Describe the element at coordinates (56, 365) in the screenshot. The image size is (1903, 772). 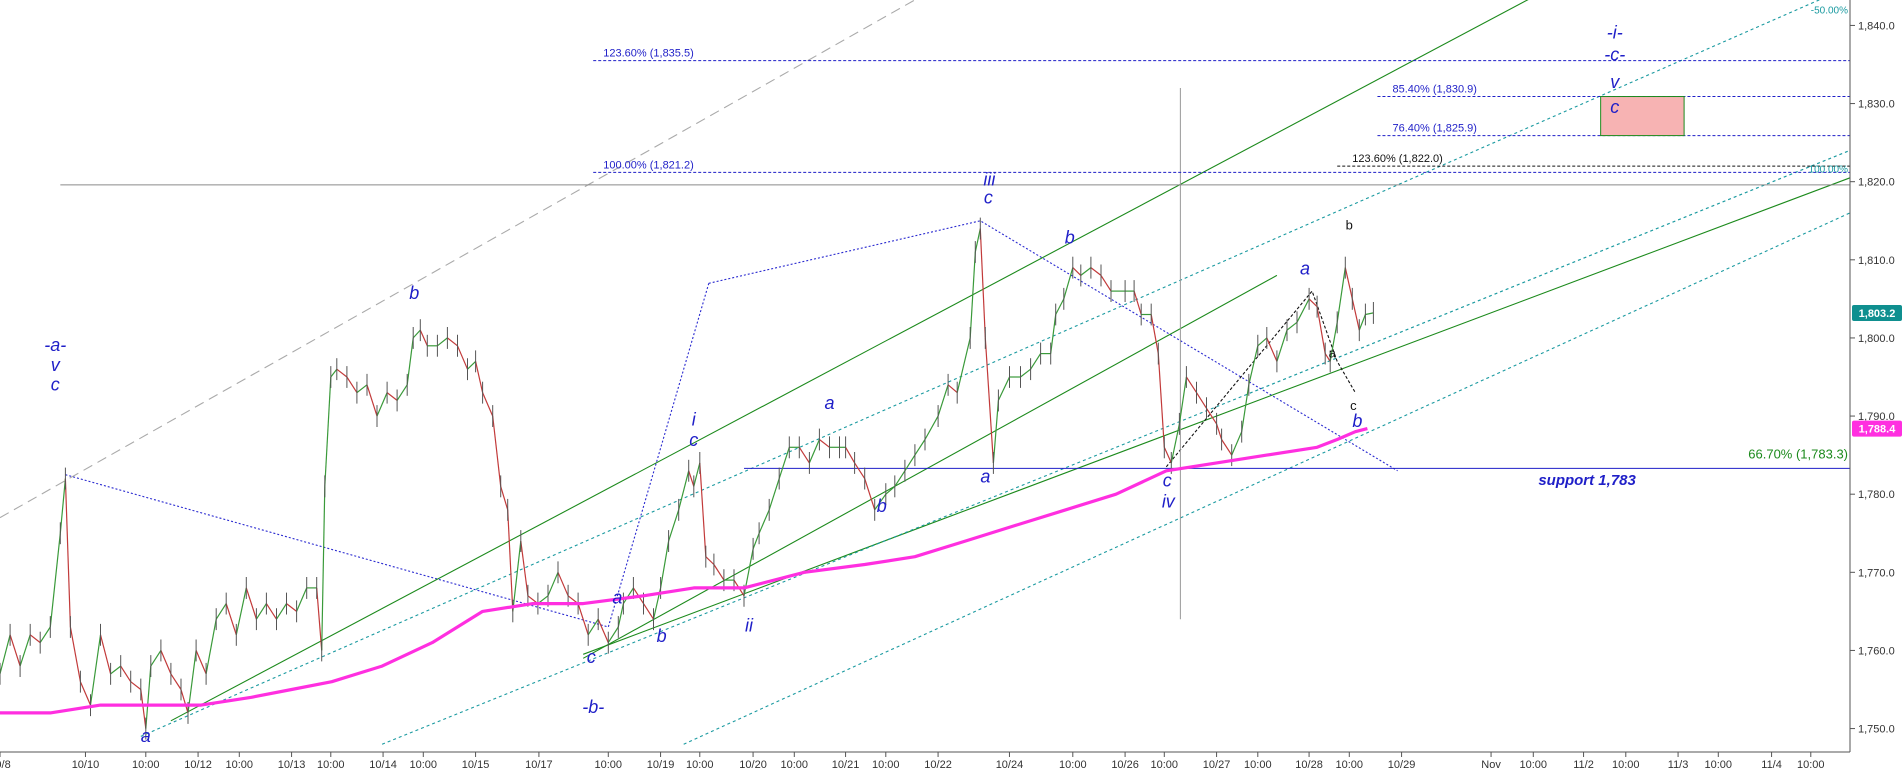
I see `wave-label-1: v` at that location.